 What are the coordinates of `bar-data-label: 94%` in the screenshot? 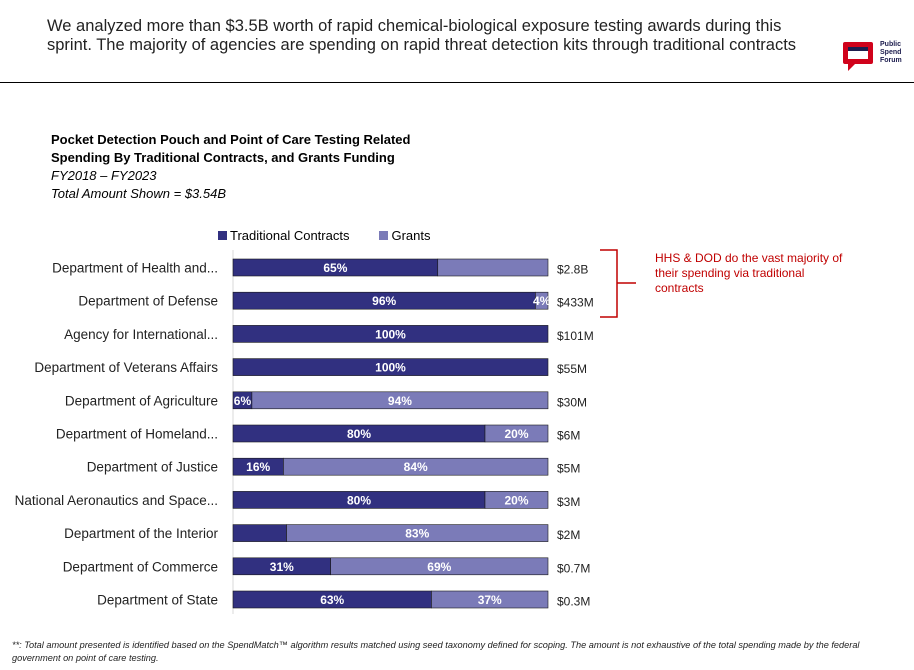 It's located at (400, 401).